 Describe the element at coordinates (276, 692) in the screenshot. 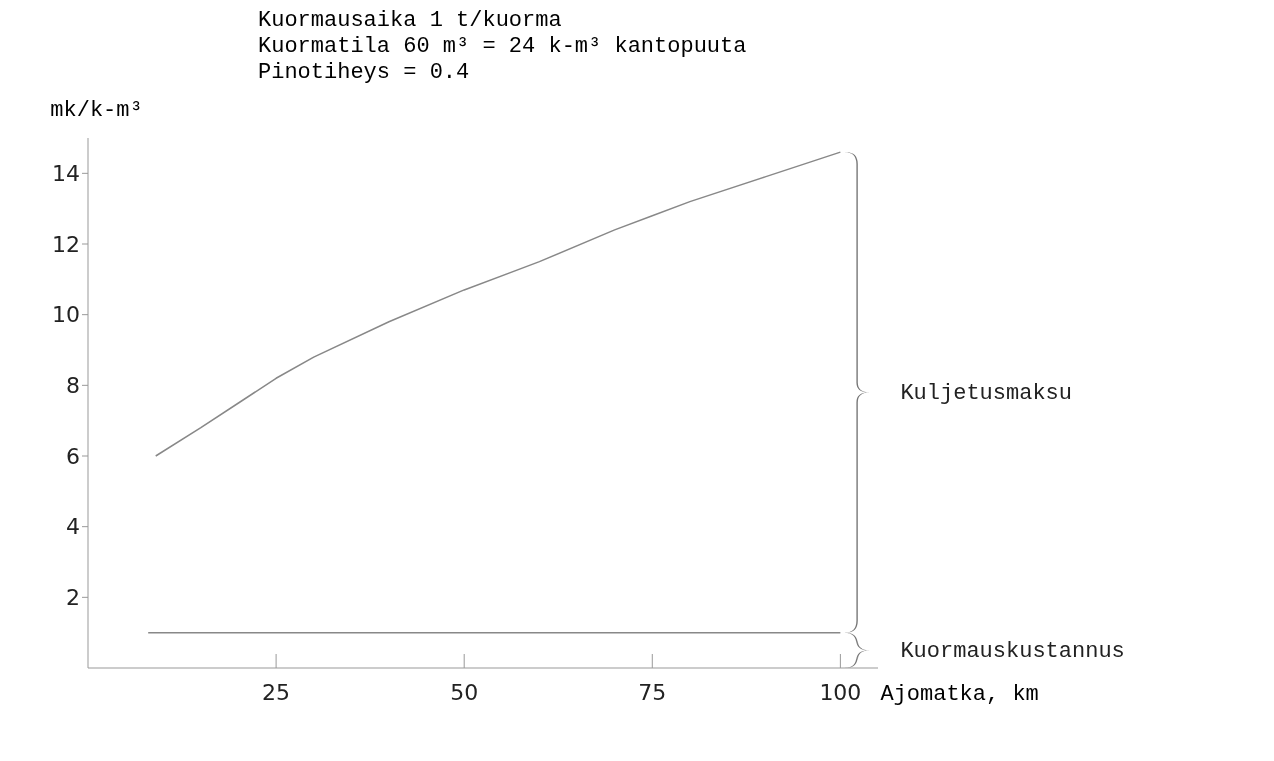

I see `x-tick-label: 25` at that location.